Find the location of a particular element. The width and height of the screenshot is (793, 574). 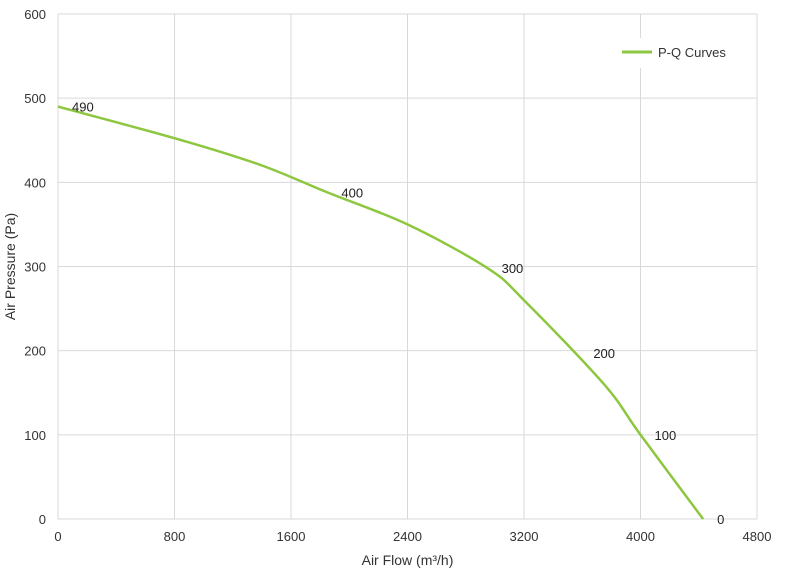

y-tick-label: 400 is located at coordinates (35, 182).